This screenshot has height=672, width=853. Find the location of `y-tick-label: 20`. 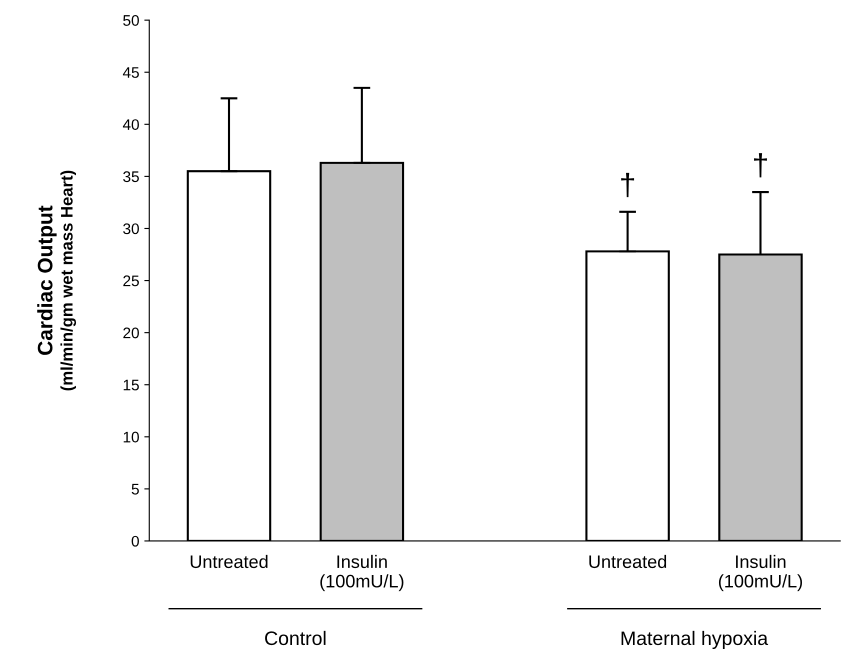

y-tick-label: 20 is located at coordinates (131, 333).